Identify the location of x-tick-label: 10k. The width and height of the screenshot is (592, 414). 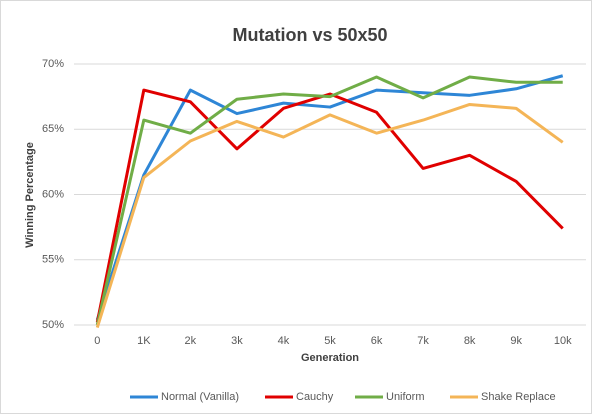
(563, 341).